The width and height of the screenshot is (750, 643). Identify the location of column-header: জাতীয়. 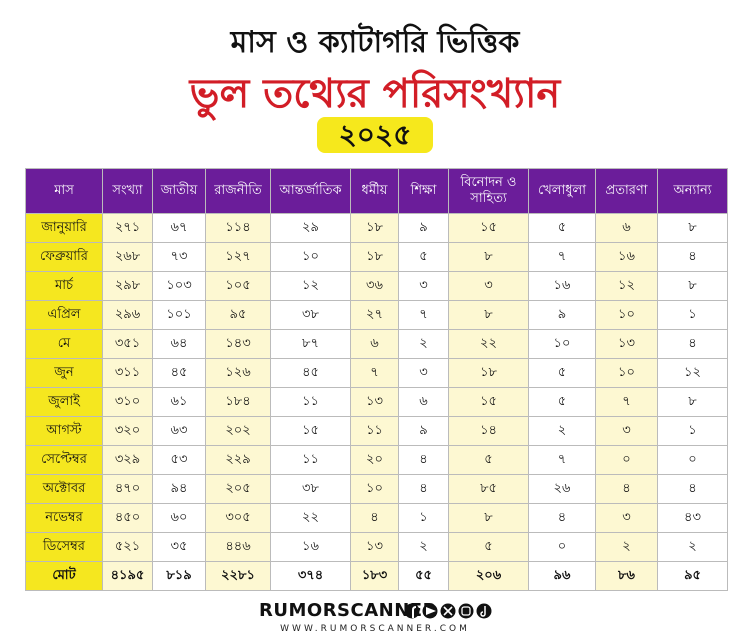
(179, 191).